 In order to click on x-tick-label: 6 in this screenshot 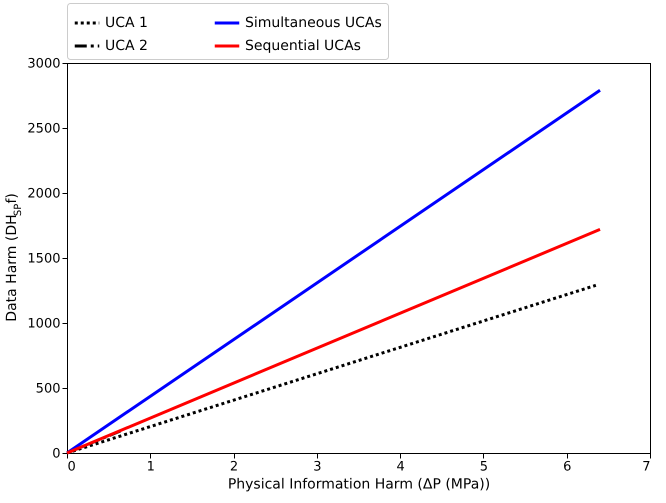, I will do `click(567, 467)`.